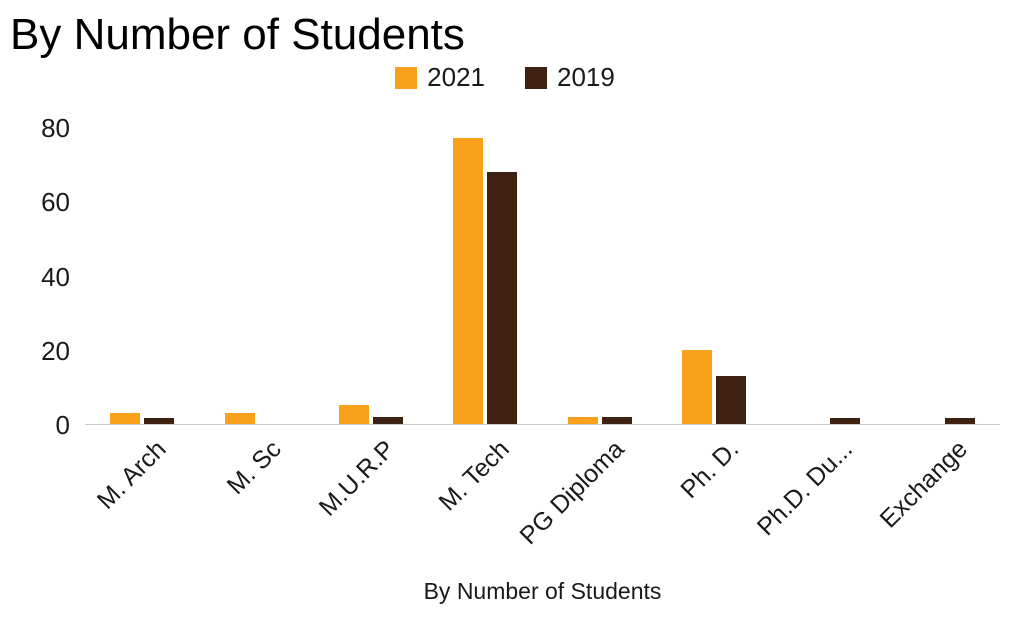 This screenshot has height=622, width=1010. What do you see at coordinates (55, 350) in the screenshot?
I see `y-axis-tick-label: 20` at bounding box center [55, 350].